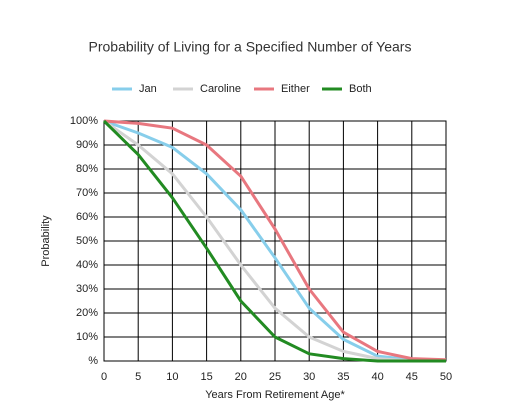 The width and height of the screenshot is (513, 418). Describe the element at coordinates (241, 377) in the screenshot. I see `x-tick-label: 20` at that location.